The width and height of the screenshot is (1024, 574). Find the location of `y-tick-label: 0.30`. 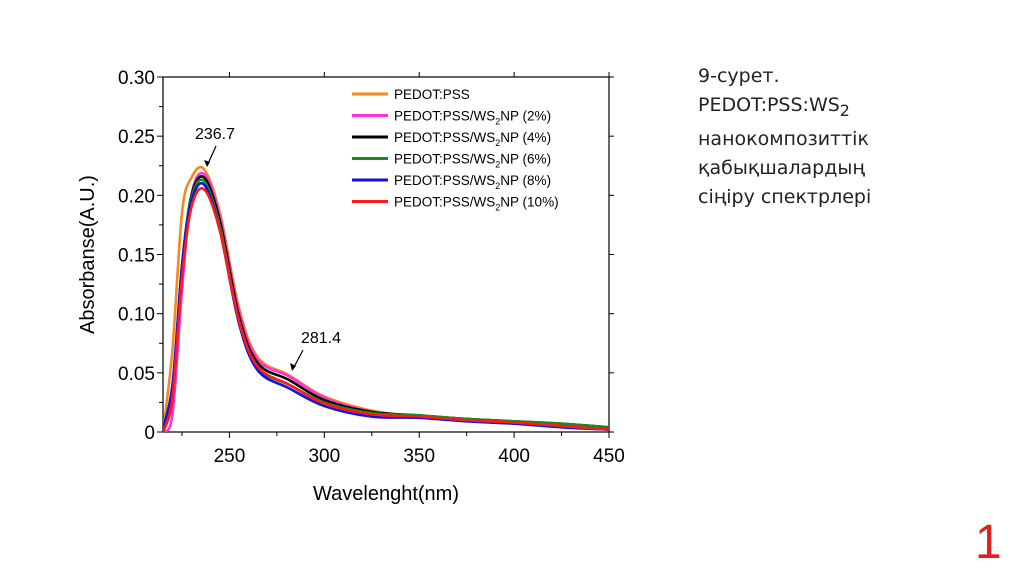

y-tick-label: 0.30 is located at coordinates (136, 78).